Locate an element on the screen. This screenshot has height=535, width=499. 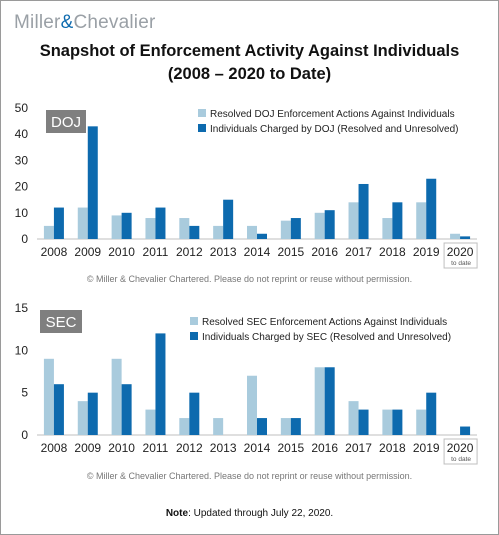
sec-bar-resolved-2016 is located at coordinates (319, 401).